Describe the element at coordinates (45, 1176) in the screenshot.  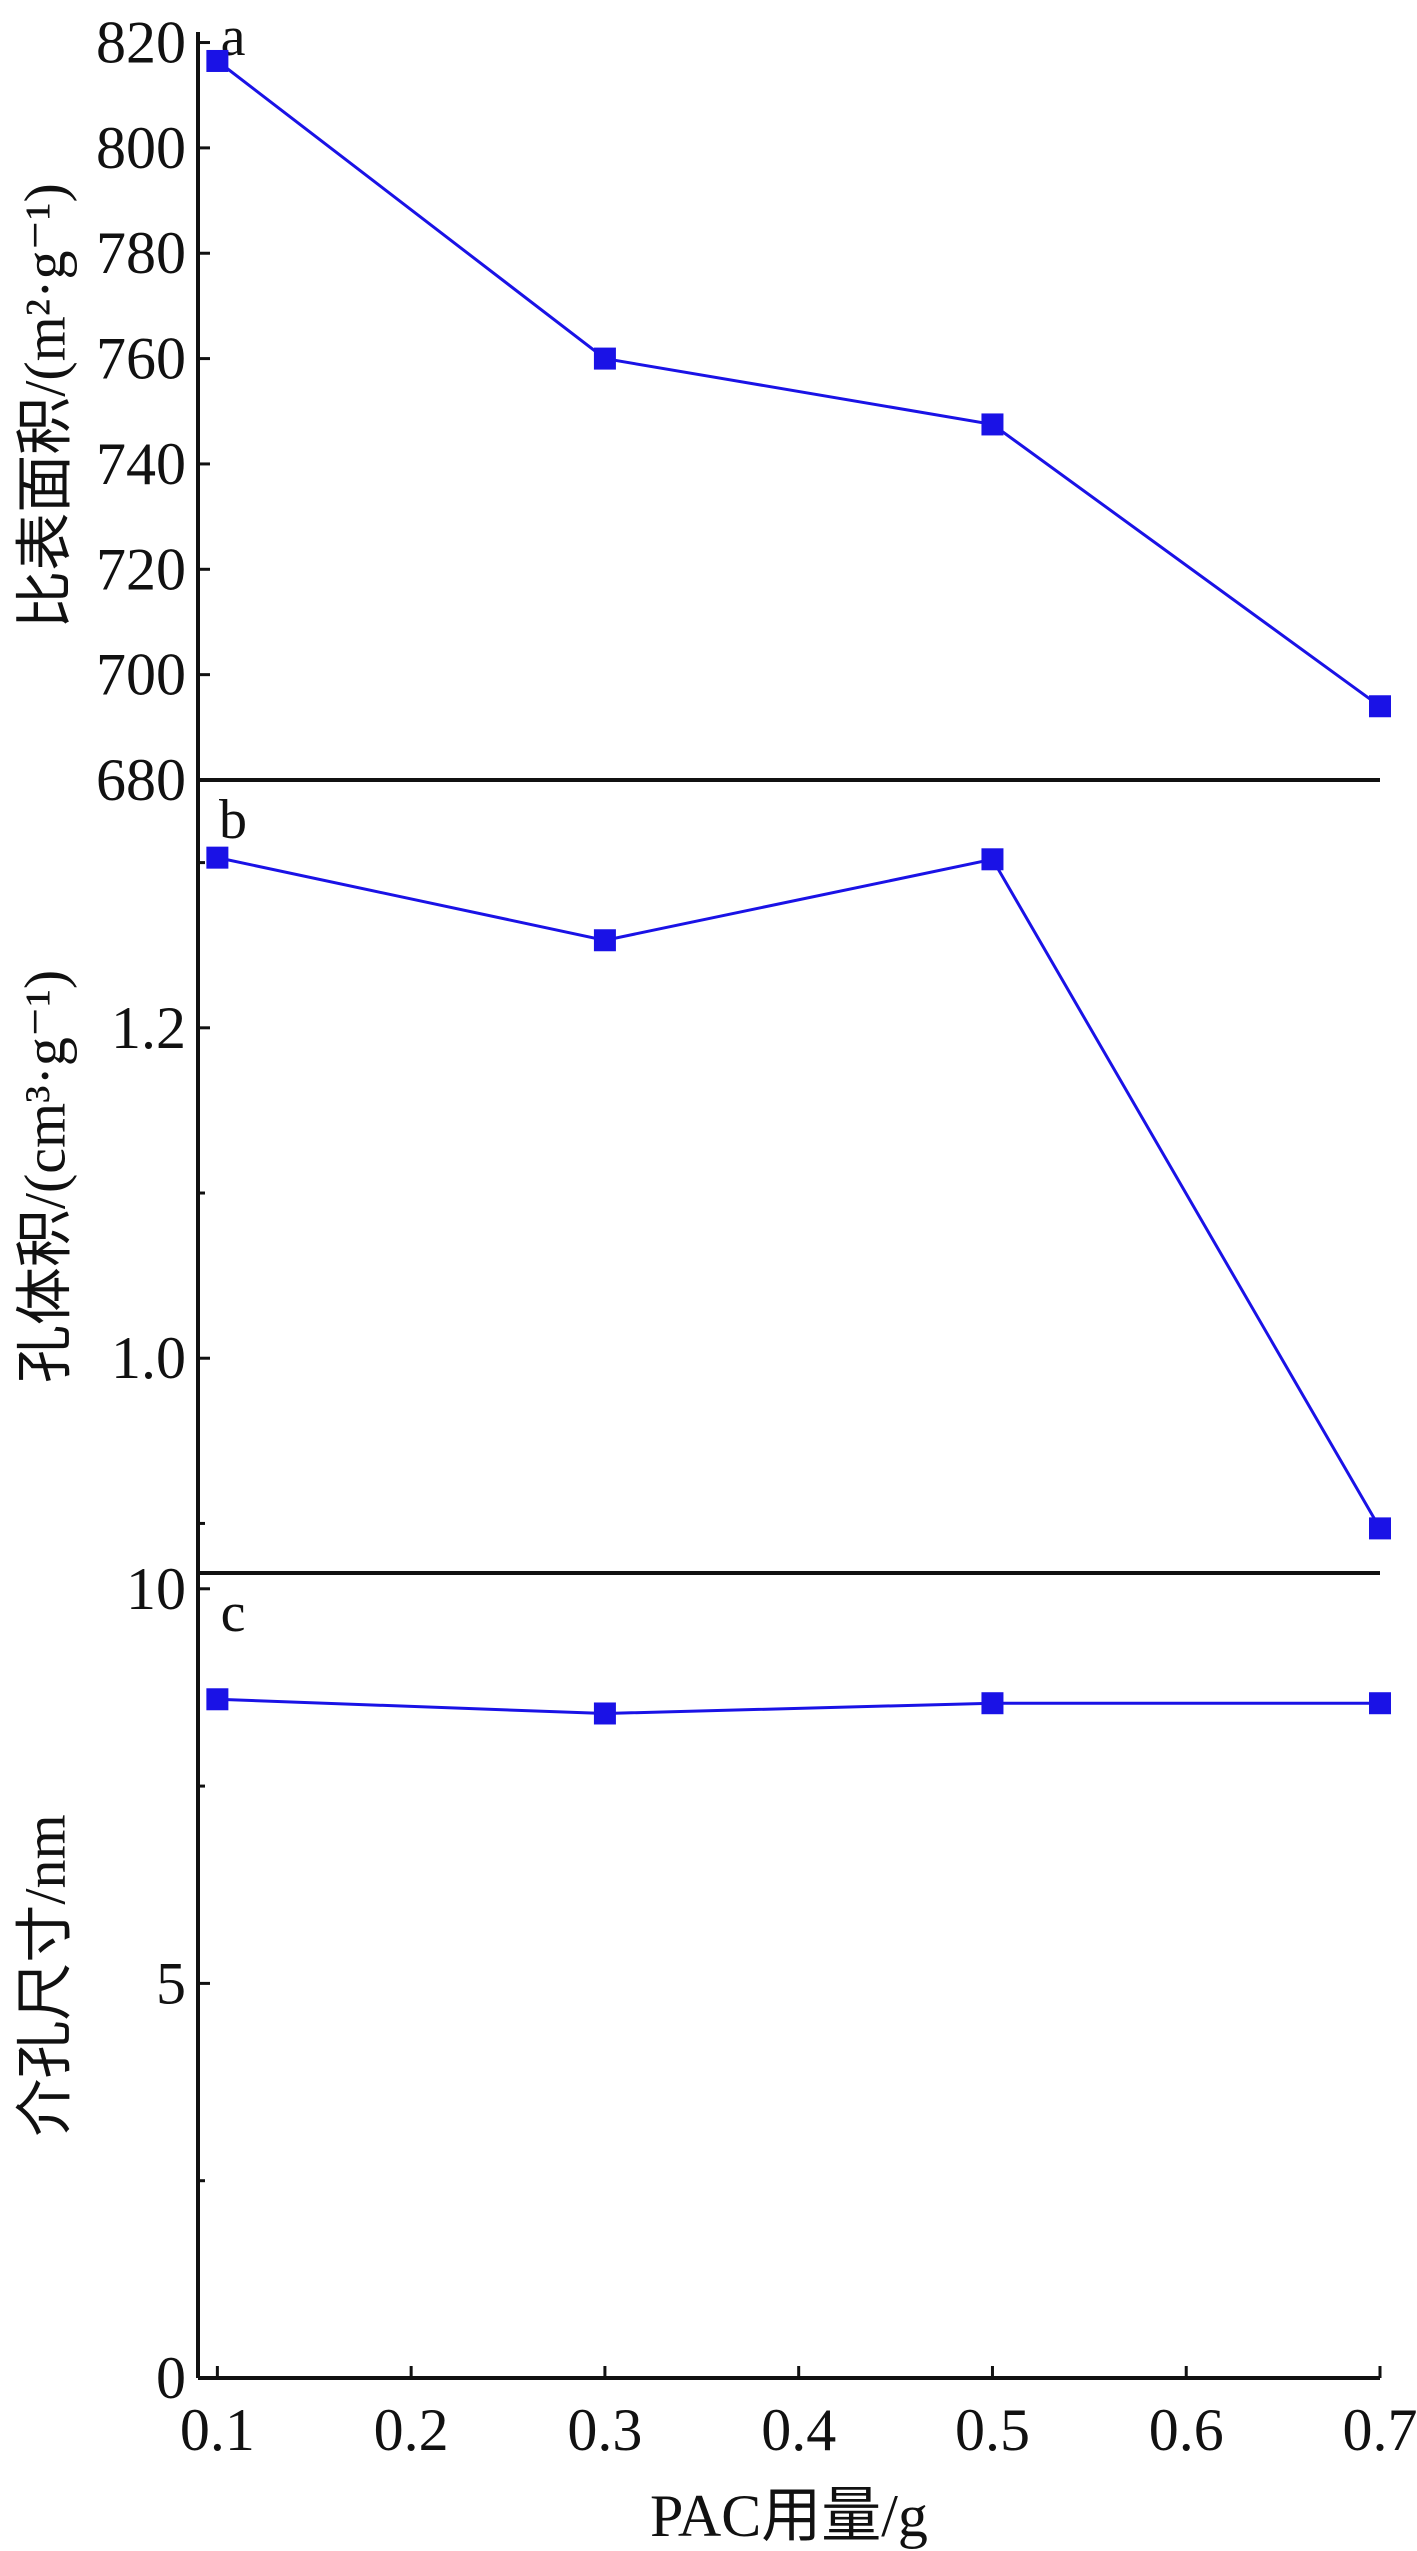
I see `y-axis-title-b: 孔体积/(cm³·g⁻¹)` at that location.